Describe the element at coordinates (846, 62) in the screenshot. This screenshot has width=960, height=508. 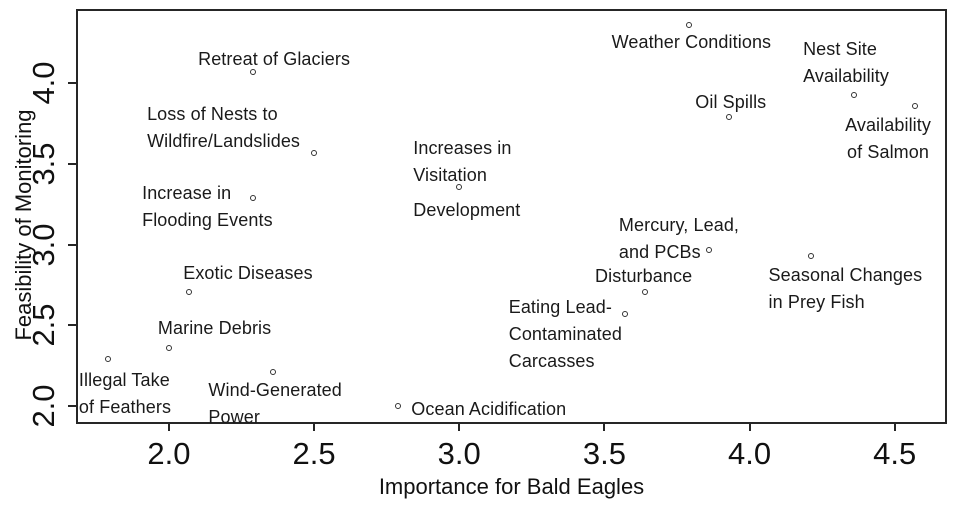
I see `point-label-nest-site-availability: Nest Site Availability` at that location.